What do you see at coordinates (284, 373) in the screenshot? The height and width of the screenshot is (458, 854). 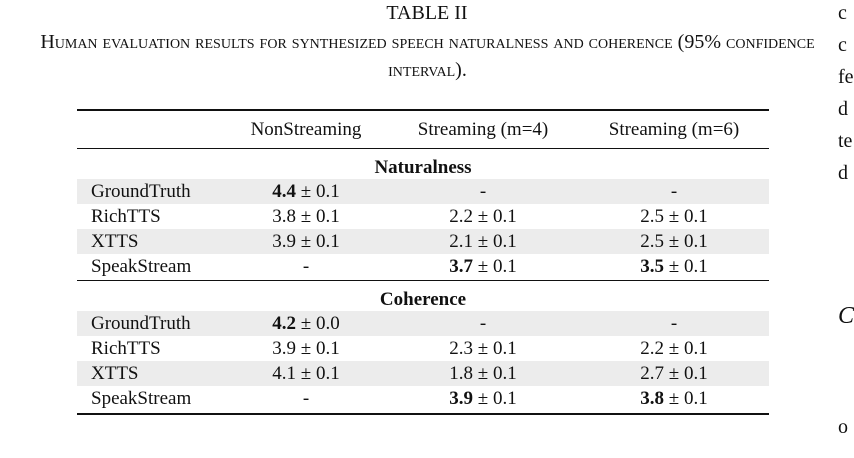 I see `cell-value: 4.1` at bounding box center [284, 373].